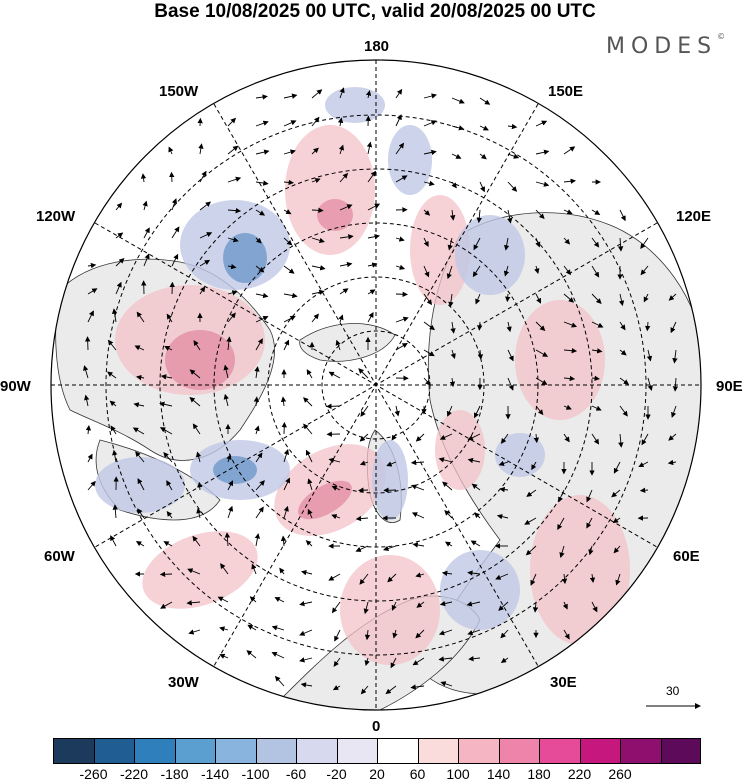  What do you see at coordinates (566, 91) in the screenshot?
I see `lon-label-150e: 150E` at bounding box center [566, 91].